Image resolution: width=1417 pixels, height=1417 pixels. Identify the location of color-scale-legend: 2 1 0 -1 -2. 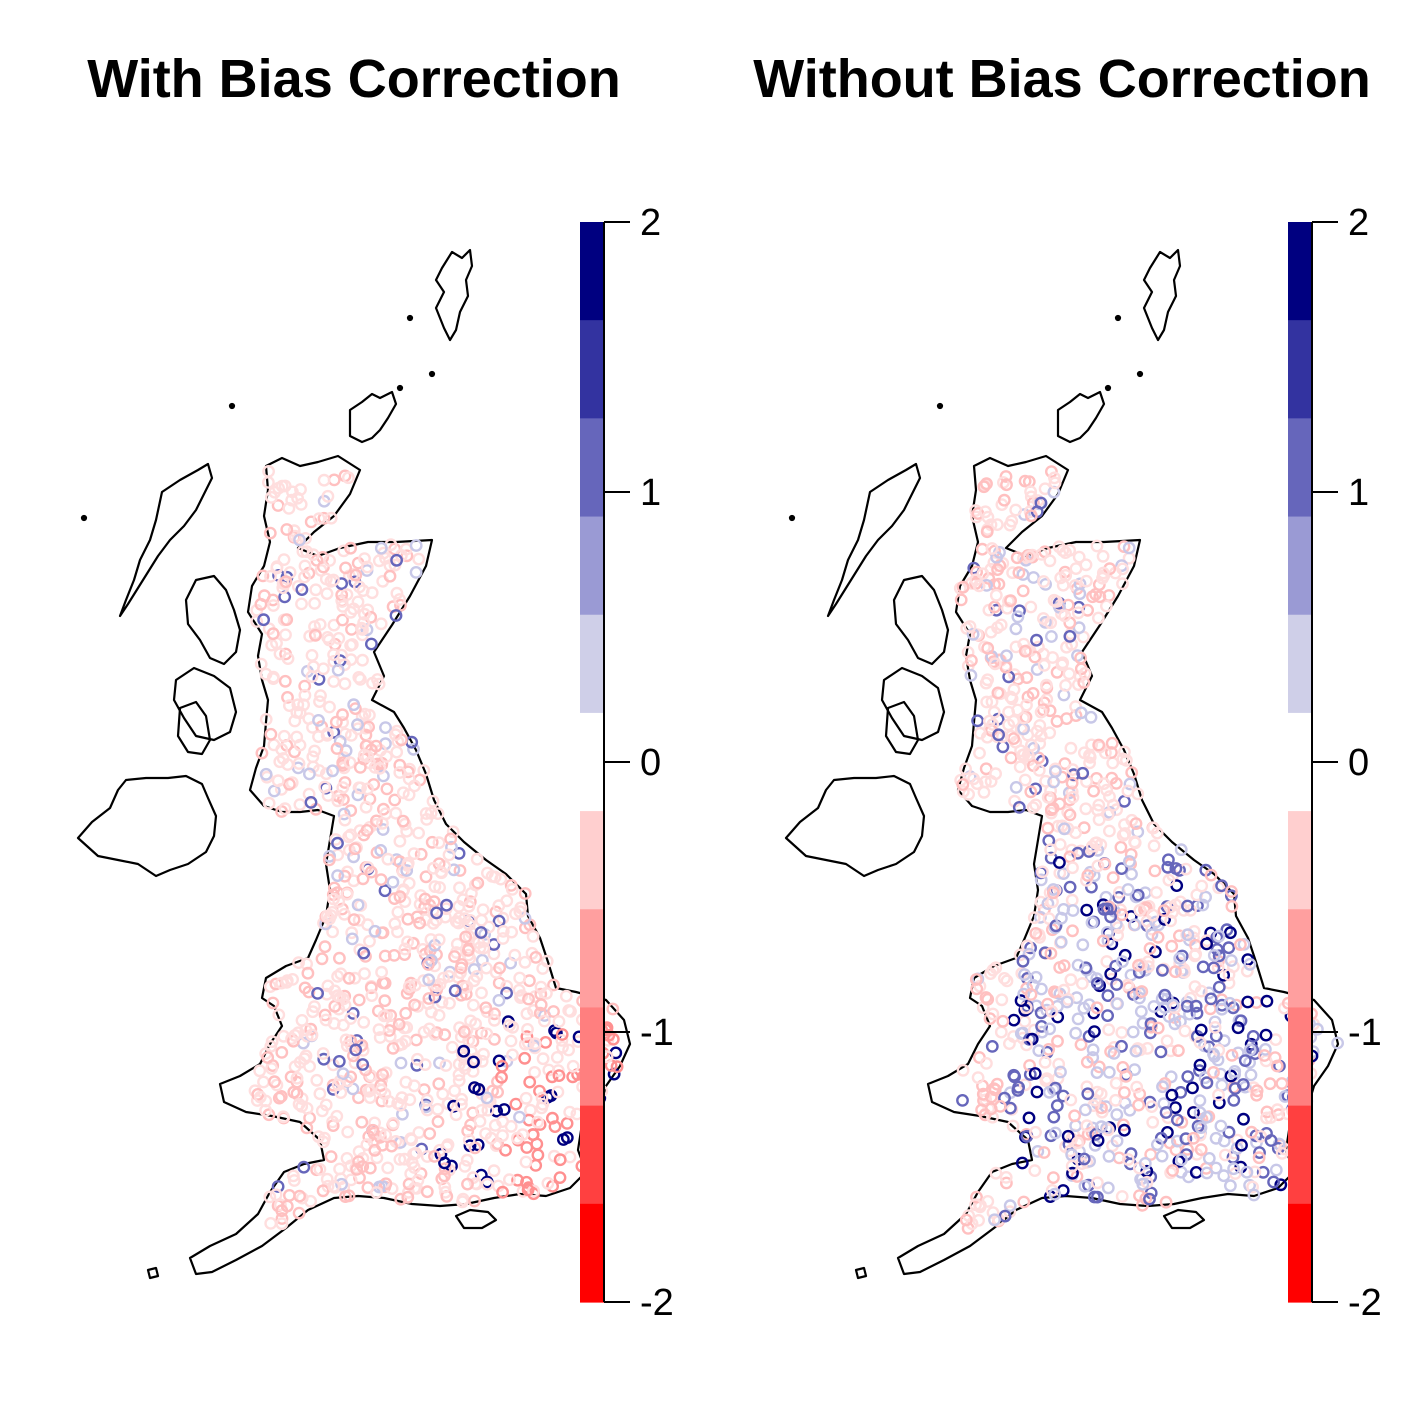
(627, 763).